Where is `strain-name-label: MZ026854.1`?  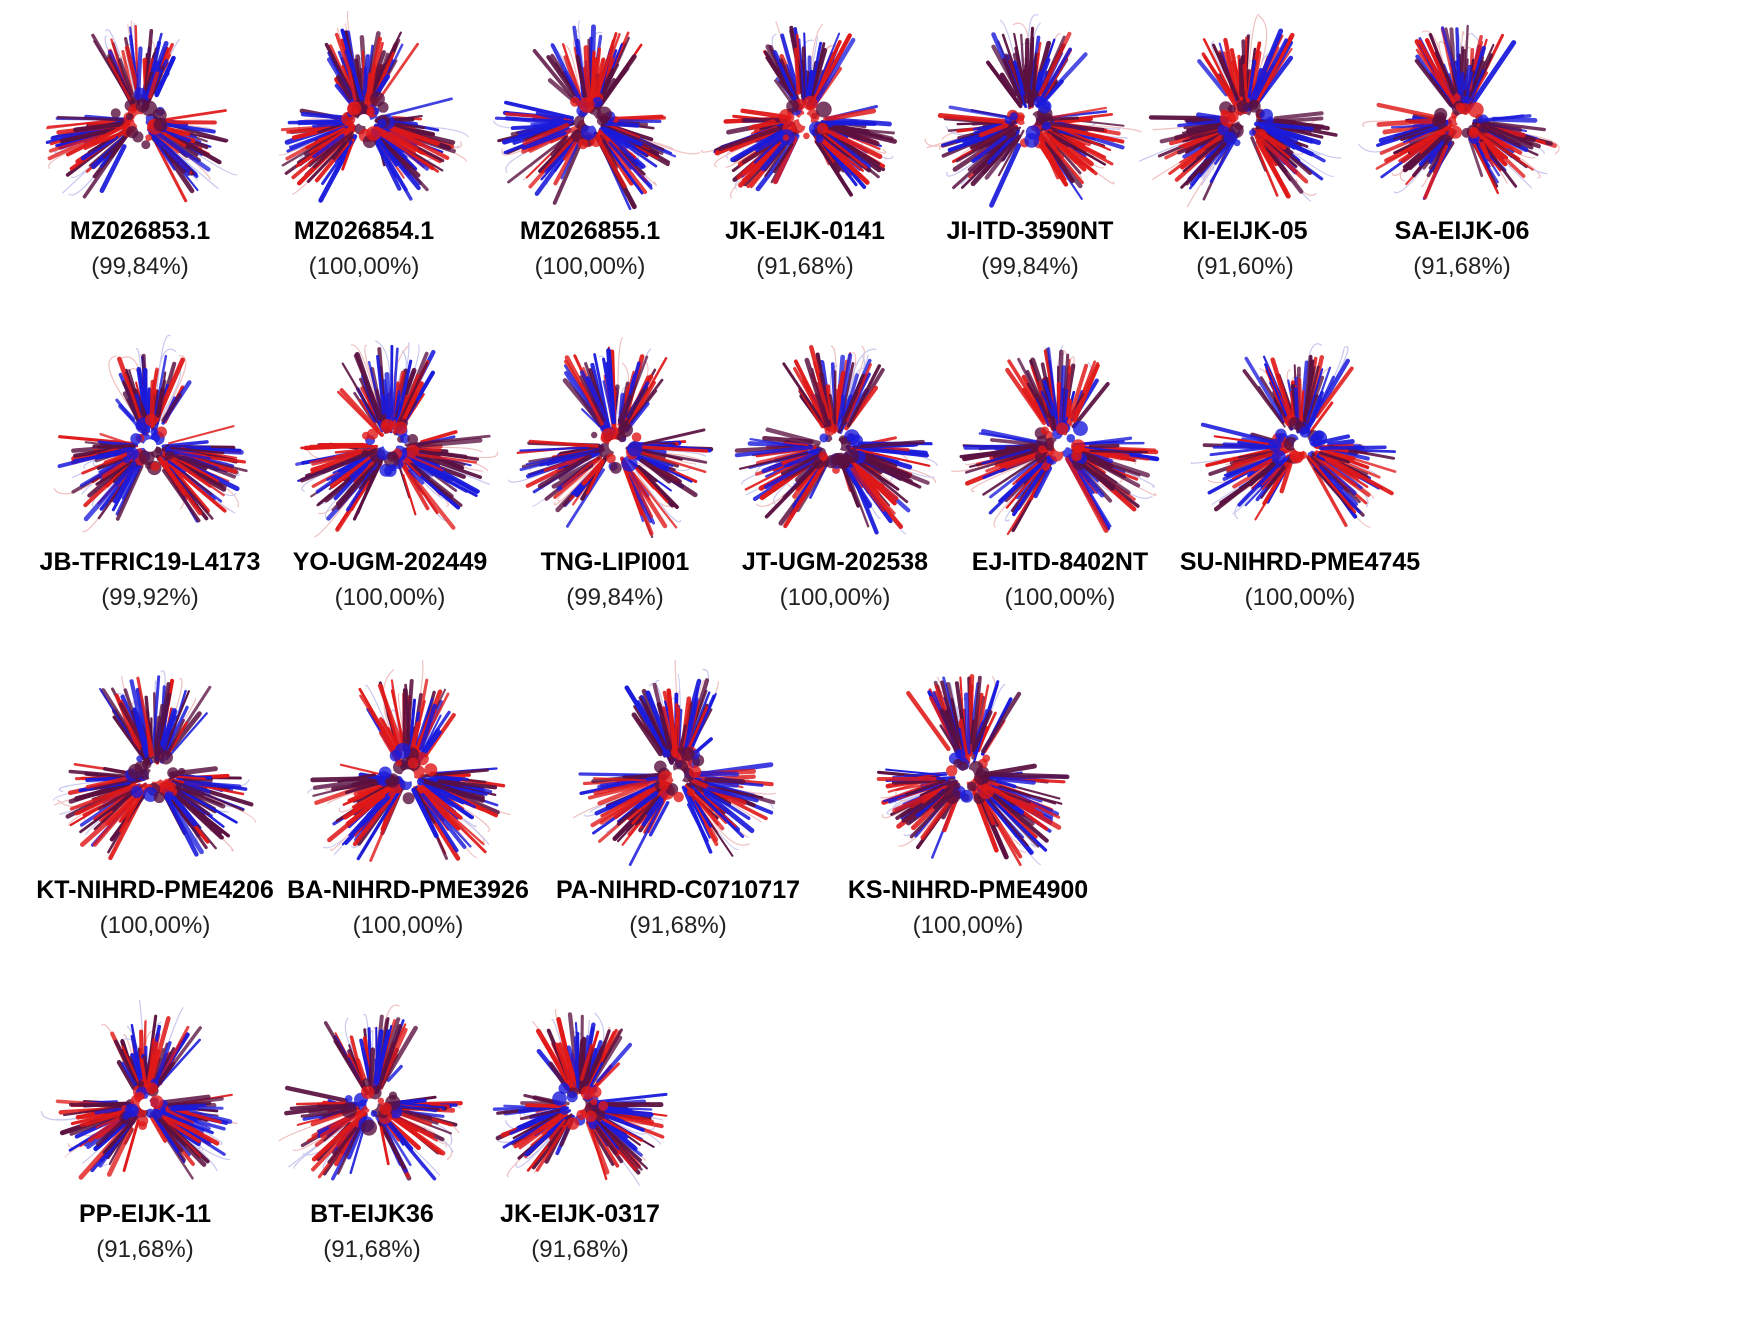
strain-name-label: MZ026854.1 is located at coordinates (364, 231).